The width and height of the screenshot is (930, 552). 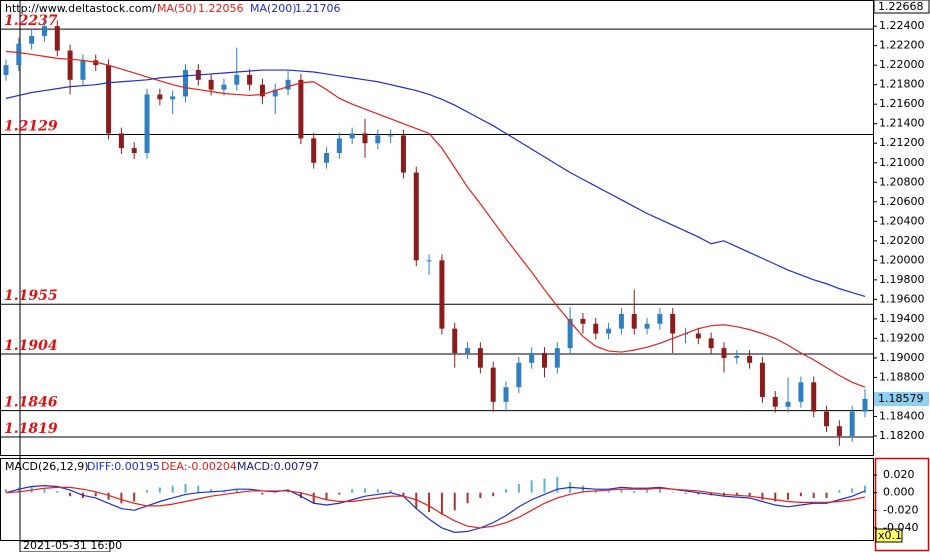 I want to click on macd-axis-box, so click(x=902, y=504).